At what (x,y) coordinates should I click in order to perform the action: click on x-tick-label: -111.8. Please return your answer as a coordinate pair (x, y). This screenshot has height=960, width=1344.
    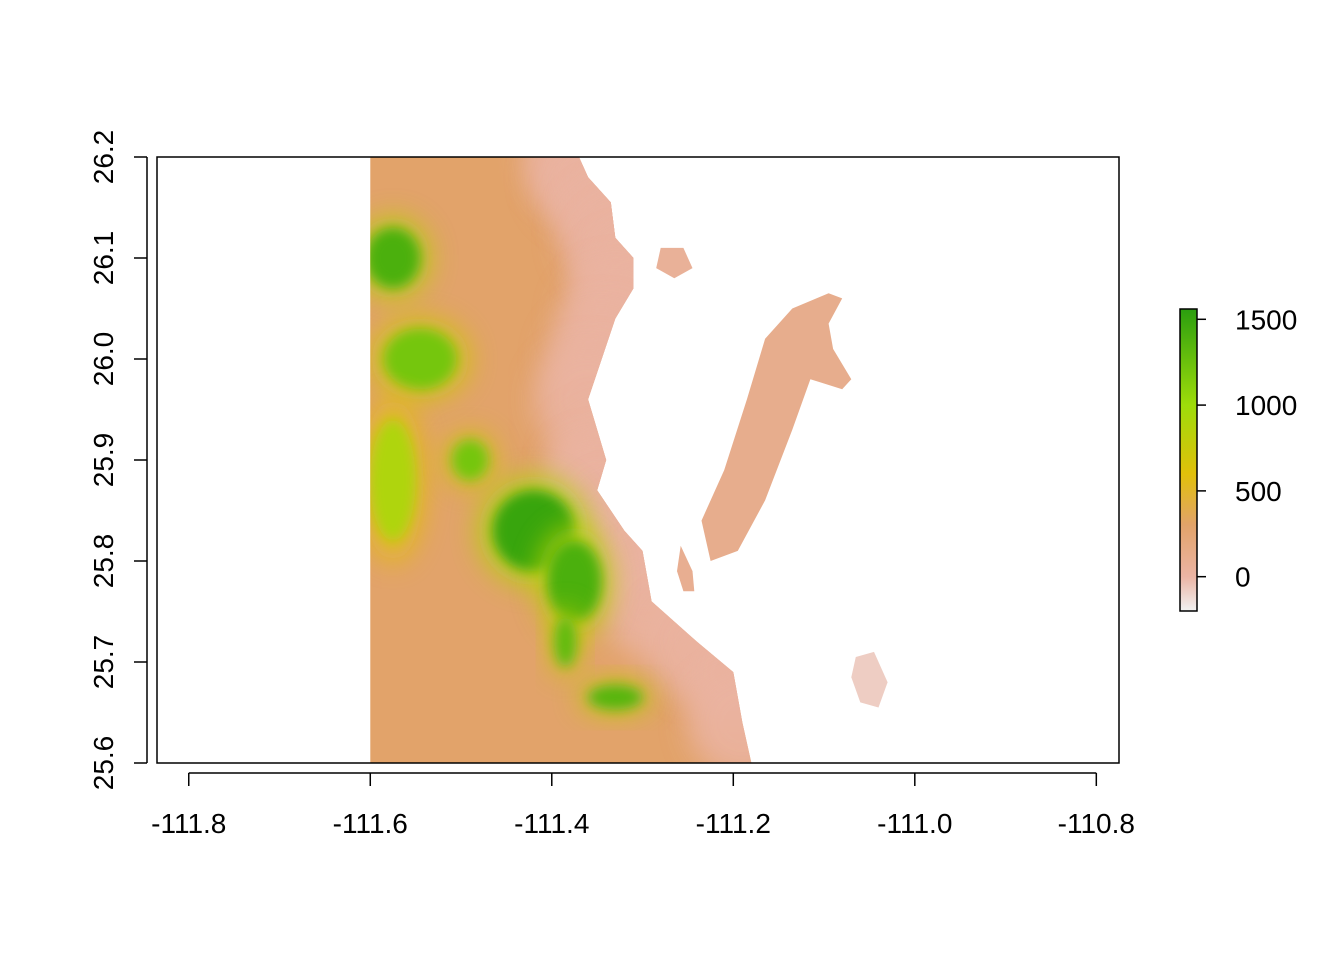
    Looking at the image, I should click on (188, 823).